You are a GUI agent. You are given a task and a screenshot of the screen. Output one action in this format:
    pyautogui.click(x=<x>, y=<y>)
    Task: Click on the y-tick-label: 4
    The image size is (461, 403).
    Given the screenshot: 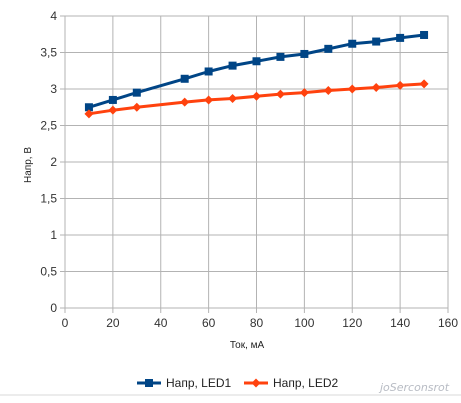 What is the action you would take?
    pyautogui.click(x=53, y=16)
    